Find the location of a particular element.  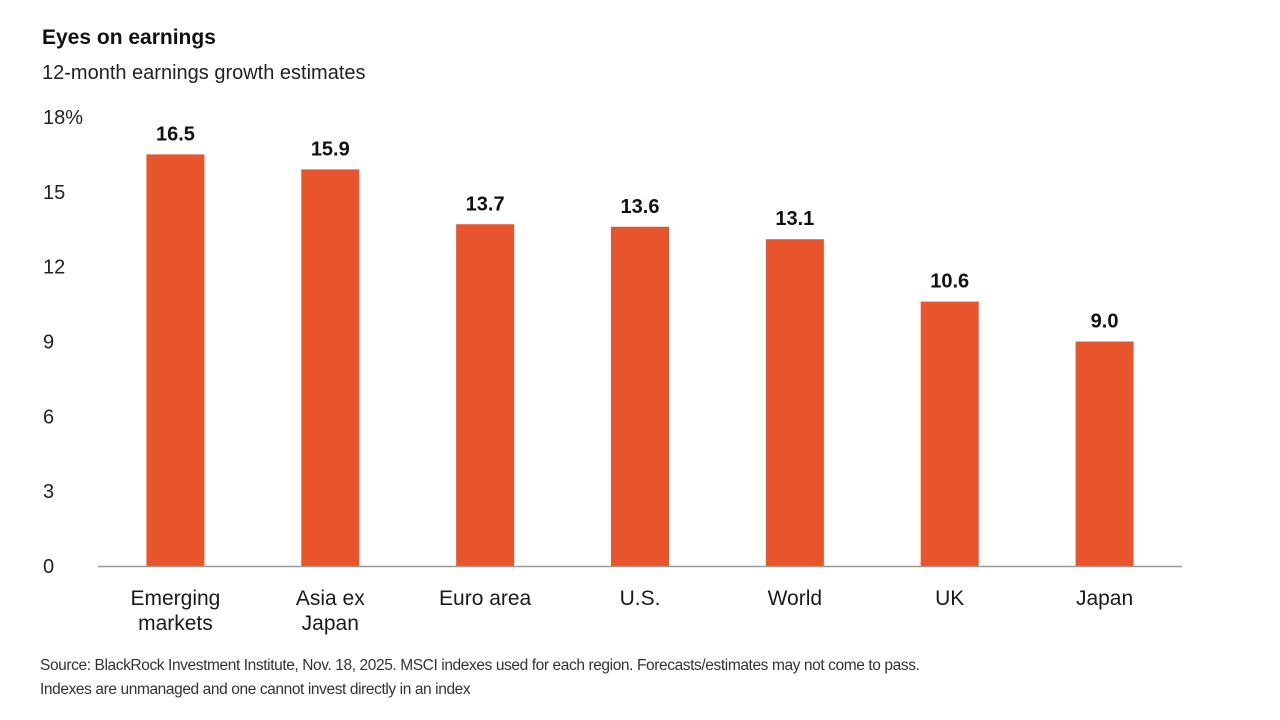

x-category-label: World is located at coordinates (795, 598).